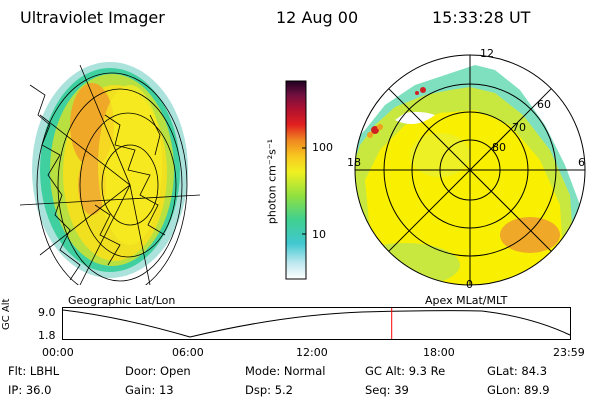 The image size is (600, 400). Describe the element at coordinates (581, 162) in the screenshot. I see `mlt-label-6: 6` at that location.